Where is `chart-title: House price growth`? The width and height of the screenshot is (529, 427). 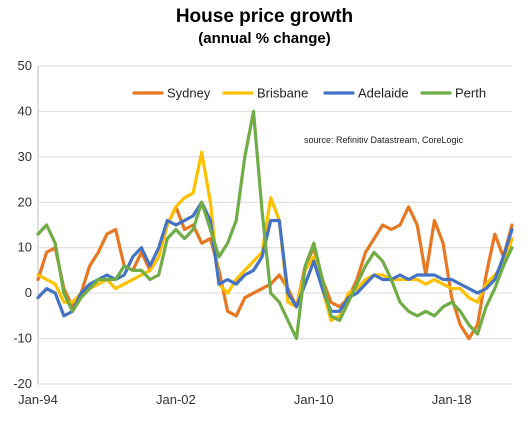
chart-title: House price growth is located at coordinates (264, 16).